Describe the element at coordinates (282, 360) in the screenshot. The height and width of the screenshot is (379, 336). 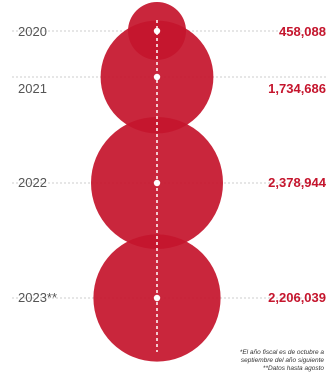
I see `footnote-line-2: septiembre del año siguiente` at that location.